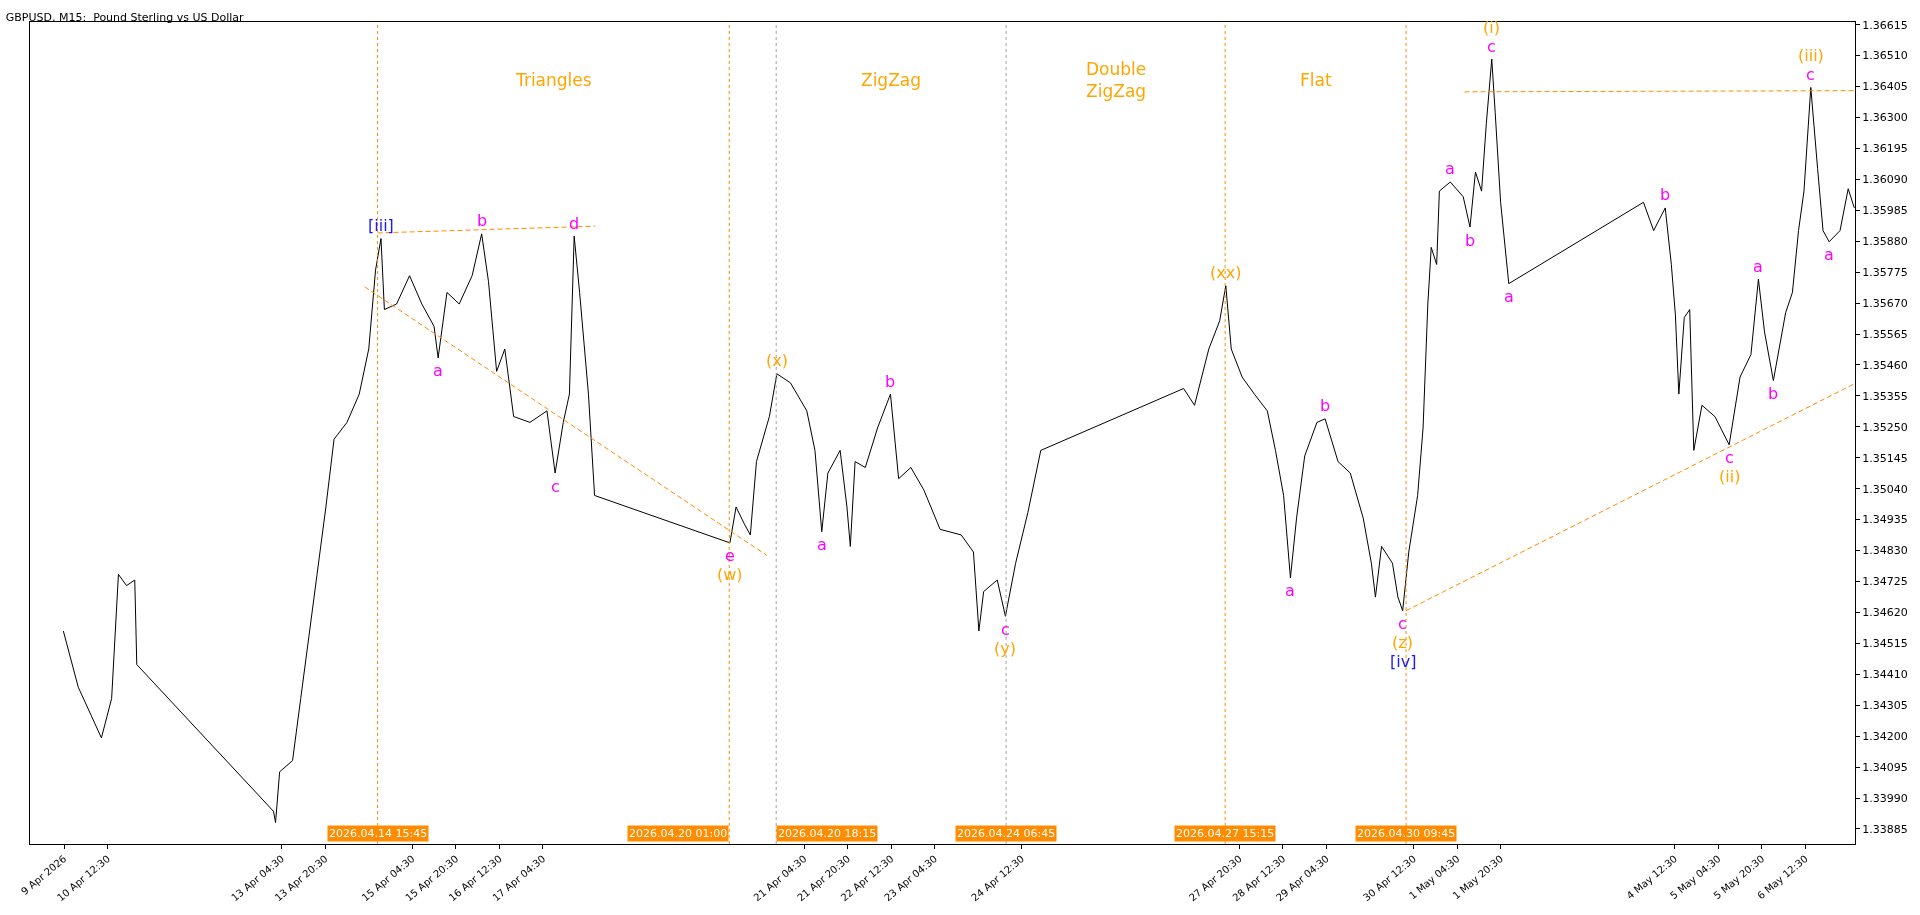  Describe the element at coordinates (574, 223) in the screenshot. I see `annotation: d` at that location.